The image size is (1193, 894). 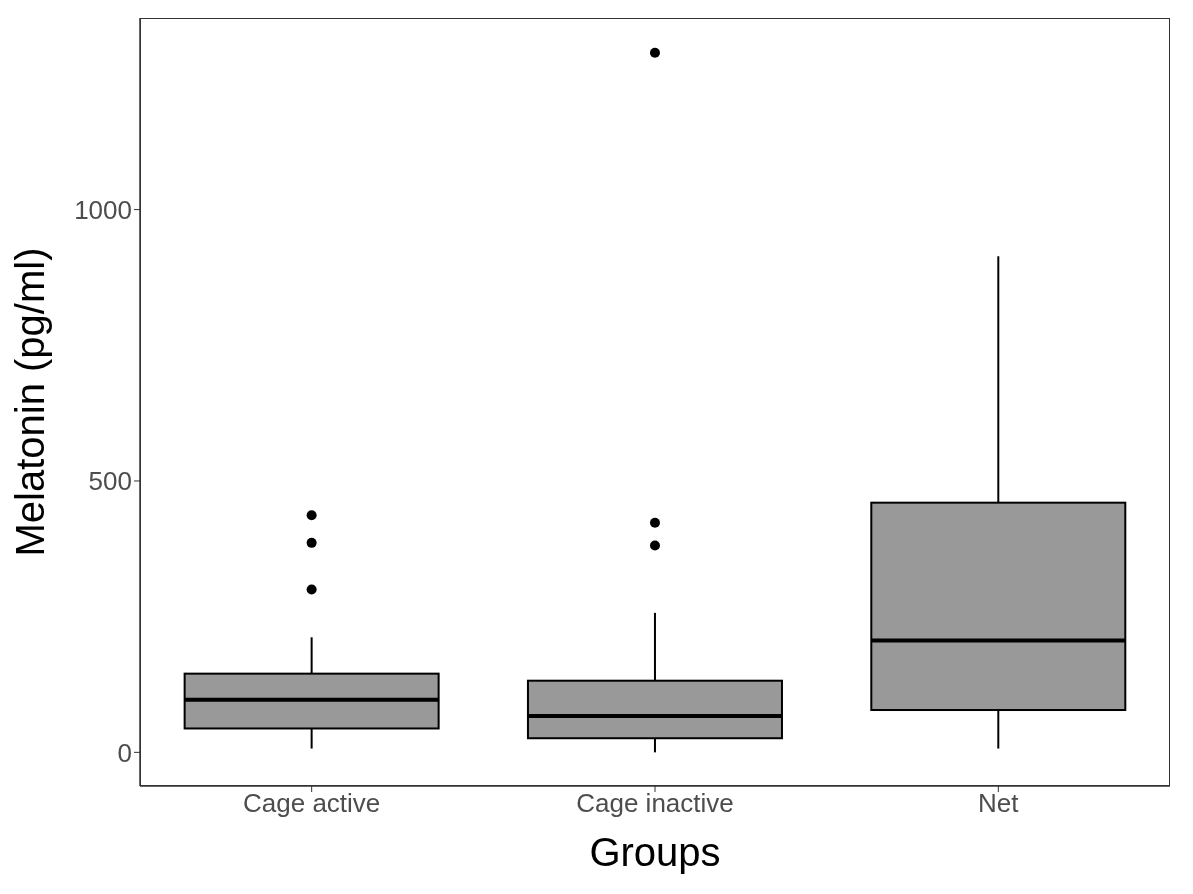 I want to click on y-tick-label: 1000, so click(x=103, y=209).